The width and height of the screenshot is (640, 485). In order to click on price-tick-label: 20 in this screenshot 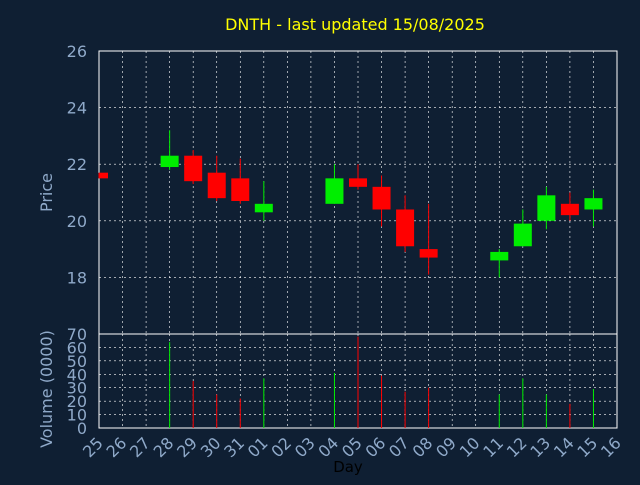, I will do `click(77, 221)`.